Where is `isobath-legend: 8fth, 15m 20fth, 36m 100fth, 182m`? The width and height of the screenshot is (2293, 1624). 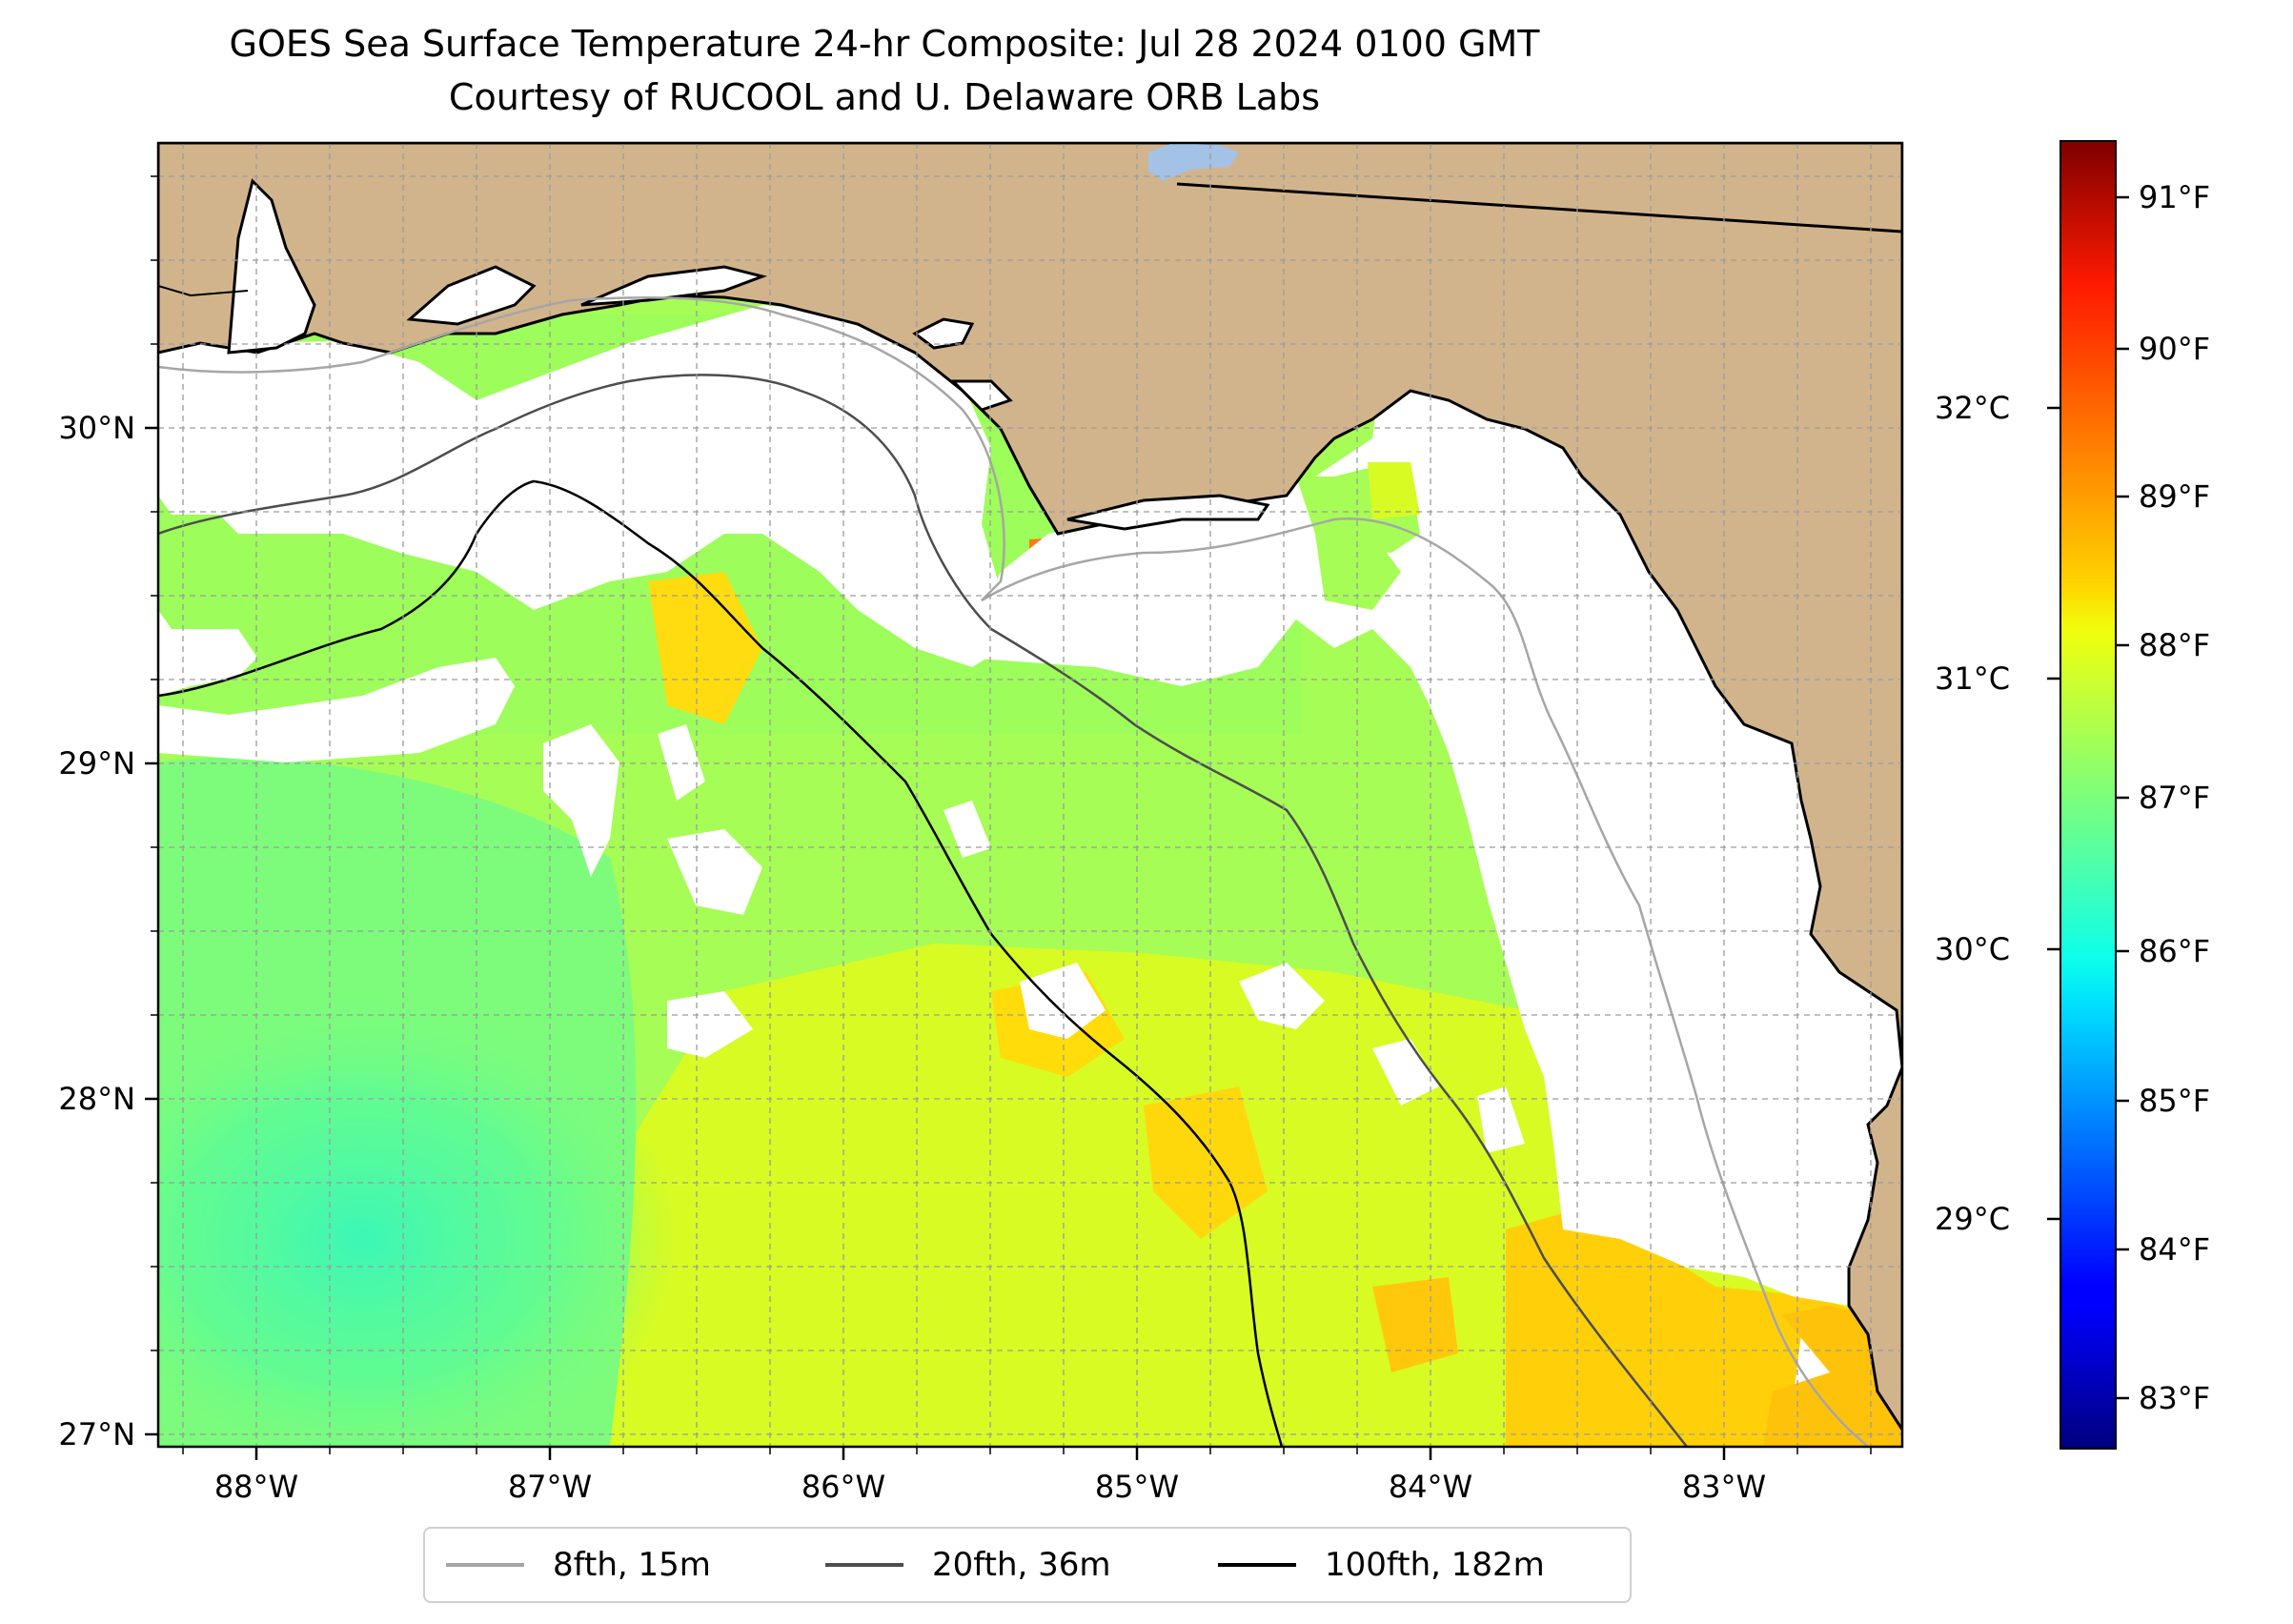 isobath-legend: 8fth, 15m 20fth, 36m 100fth, 182m is located at coordinates (1027, 1565).